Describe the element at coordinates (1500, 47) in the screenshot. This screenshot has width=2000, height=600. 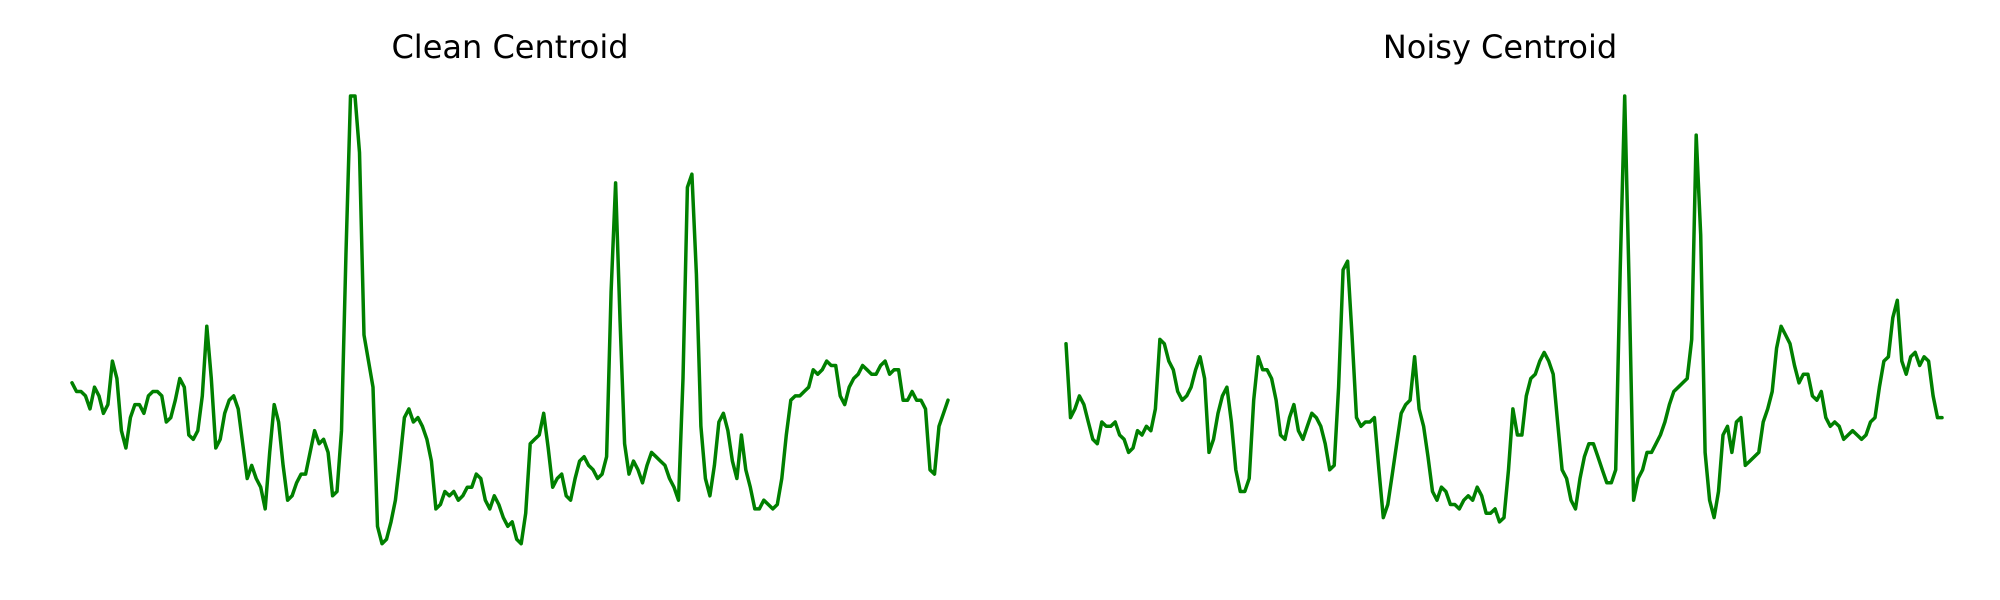
I see `chart-title-noisy: Noisy Centroid` at that location.